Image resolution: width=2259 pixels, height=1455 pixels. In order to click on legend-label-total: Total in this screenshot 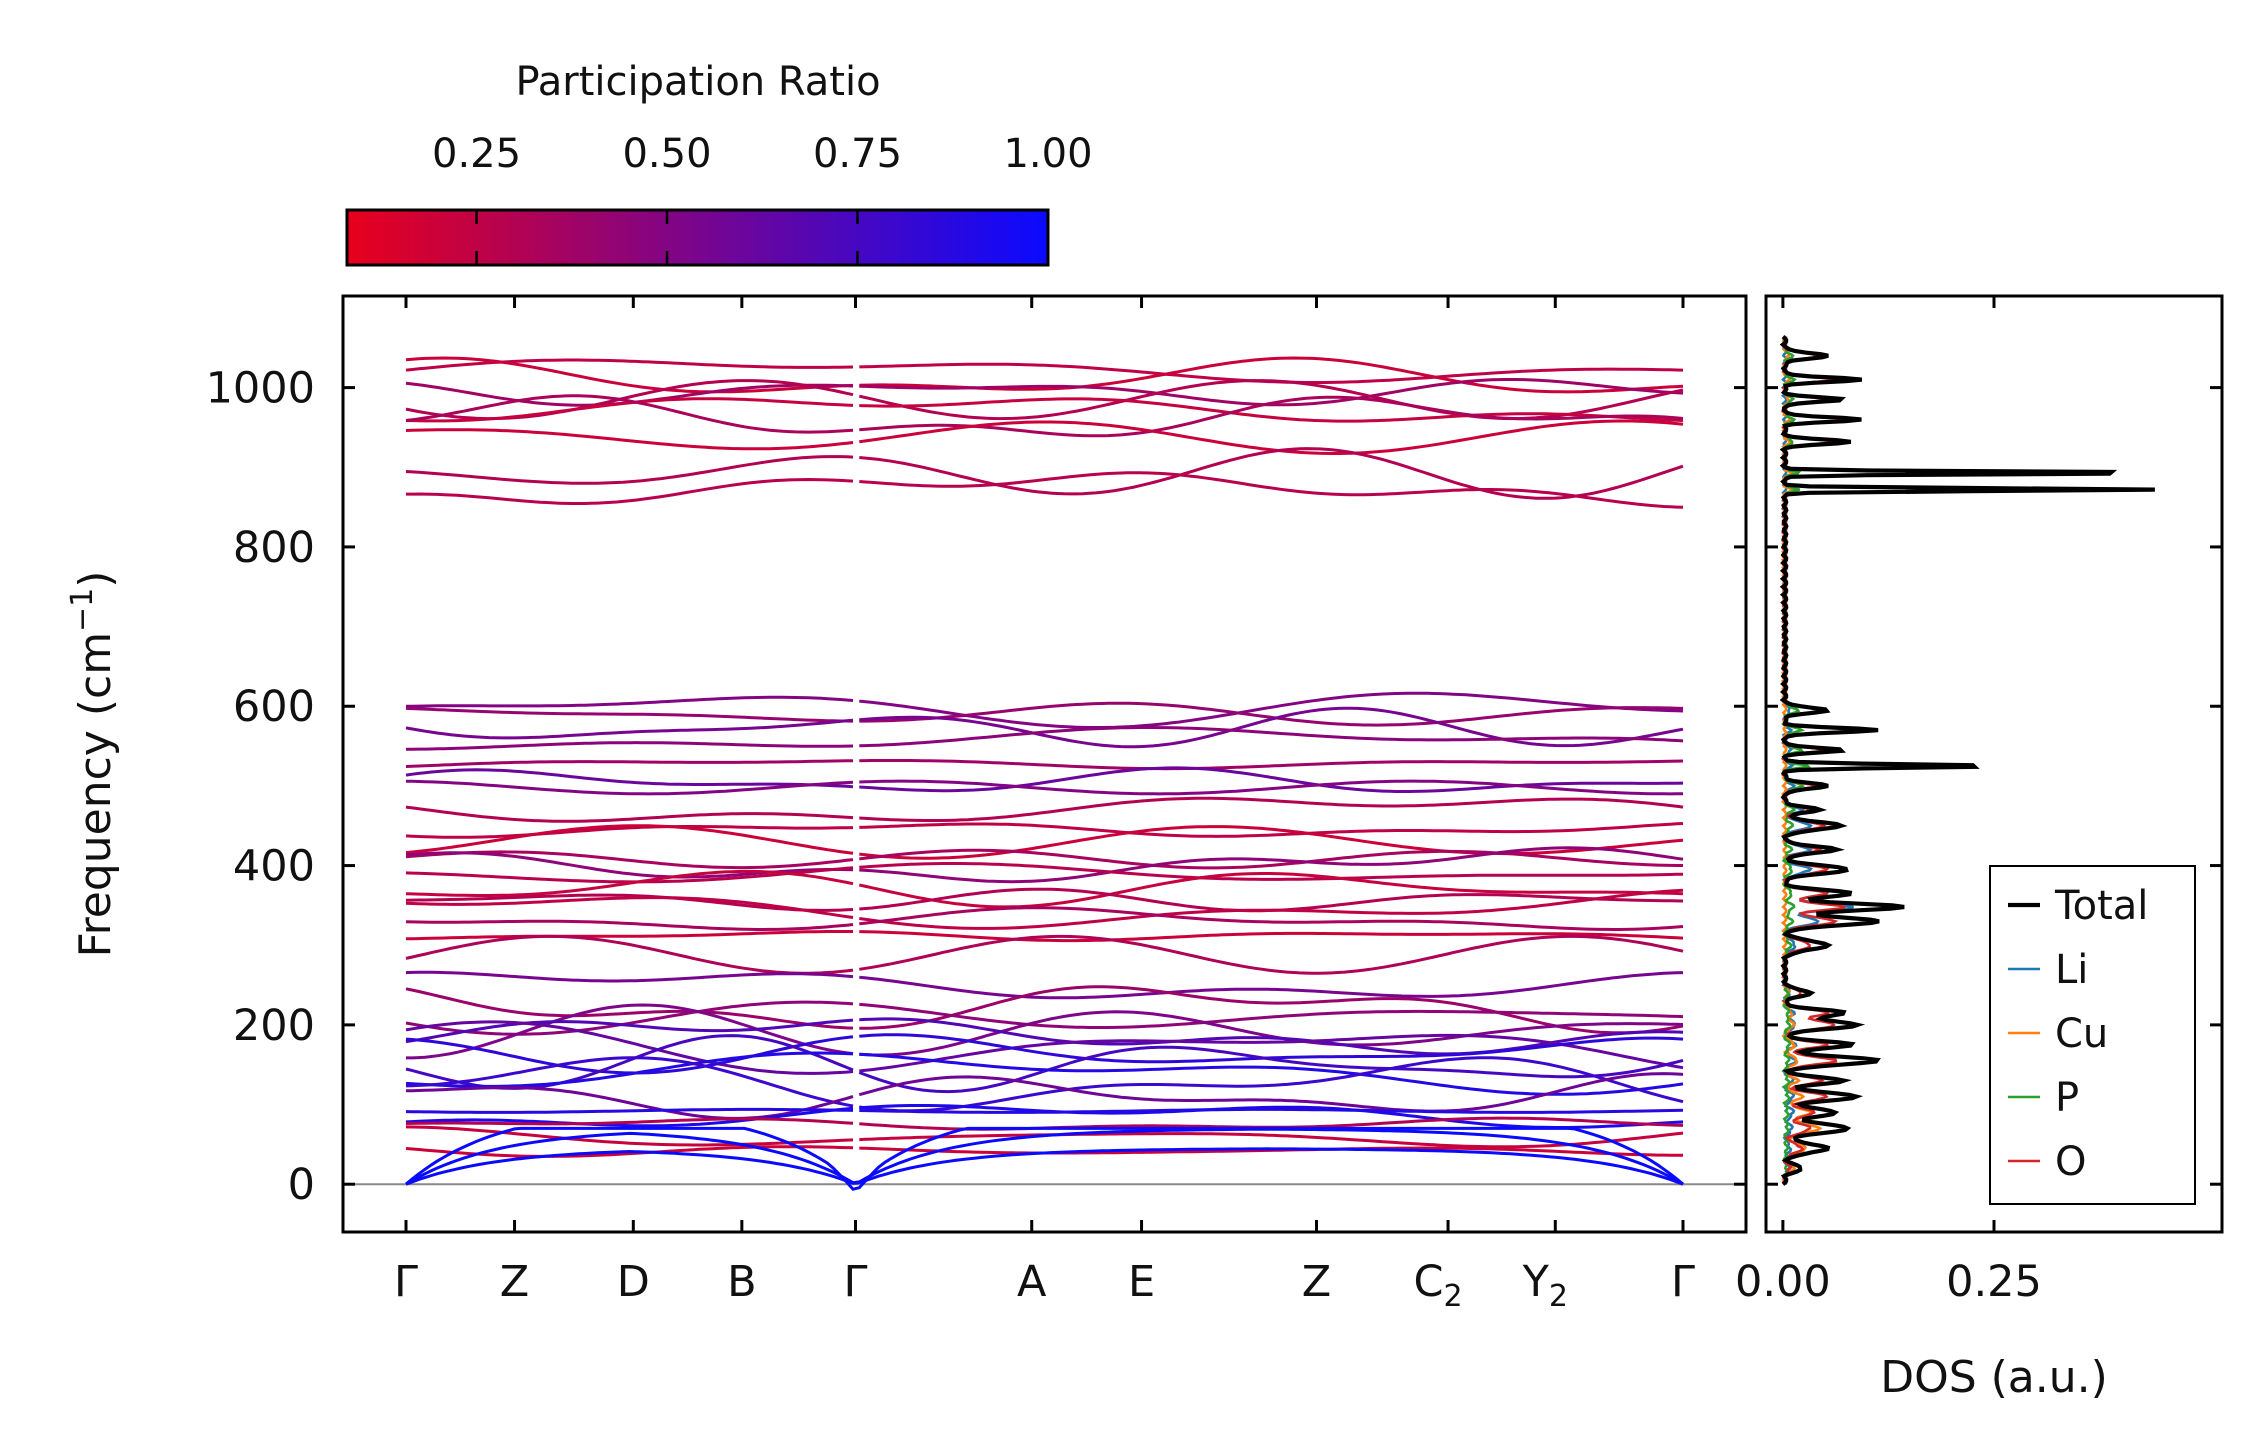, I will do `click(2101, 906)`.